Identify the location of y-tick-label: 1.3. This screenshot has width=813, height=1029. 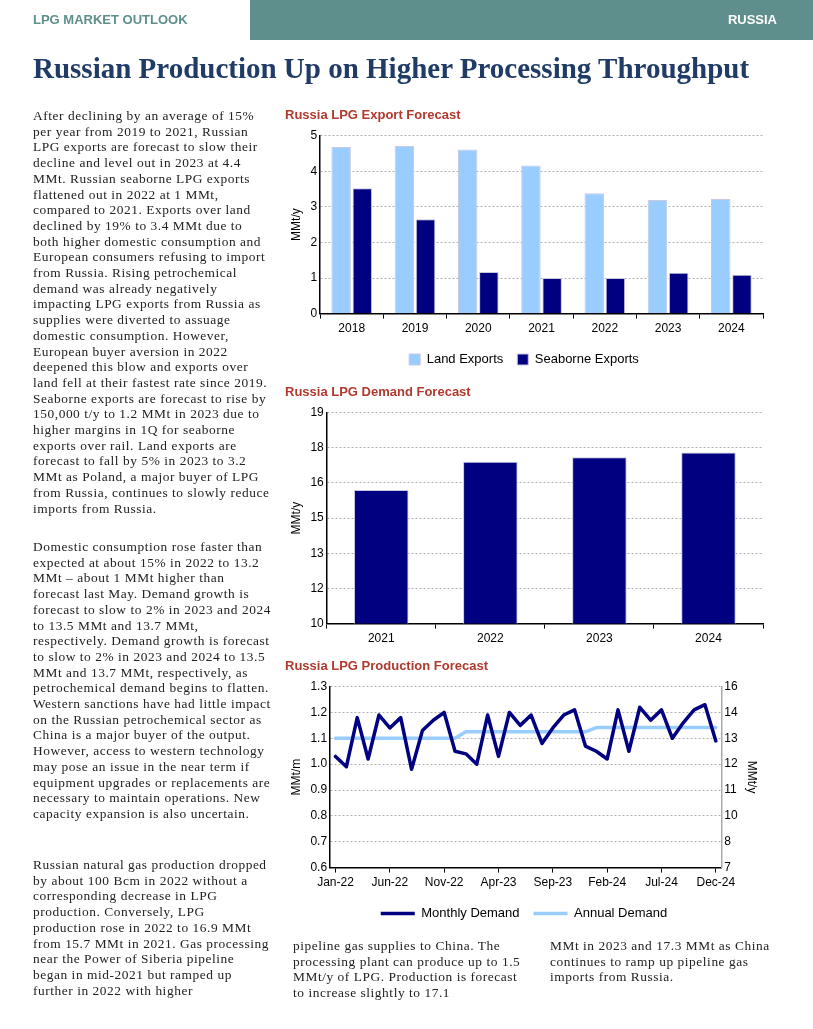
(319, 685).